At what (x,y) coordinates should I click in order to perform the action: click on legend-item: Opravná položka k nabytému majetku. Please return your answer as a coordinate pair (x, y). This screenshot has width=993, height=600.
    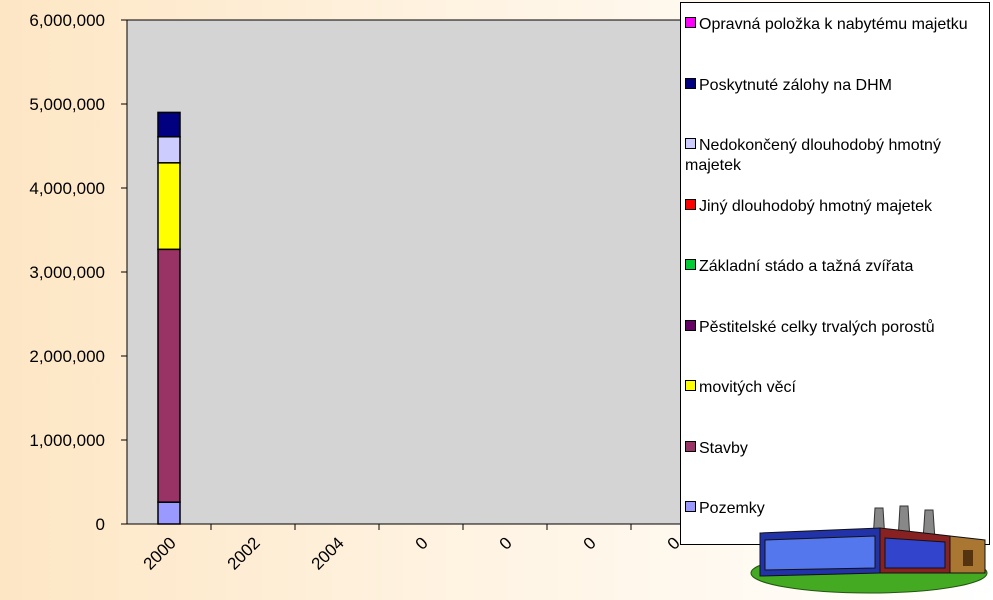
    Looking at the image, I should click on (835, 25).